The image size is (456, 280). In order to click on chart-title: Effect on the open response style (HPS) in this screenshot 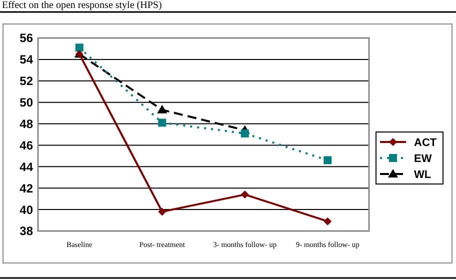, I will do `click(82, 5)`.